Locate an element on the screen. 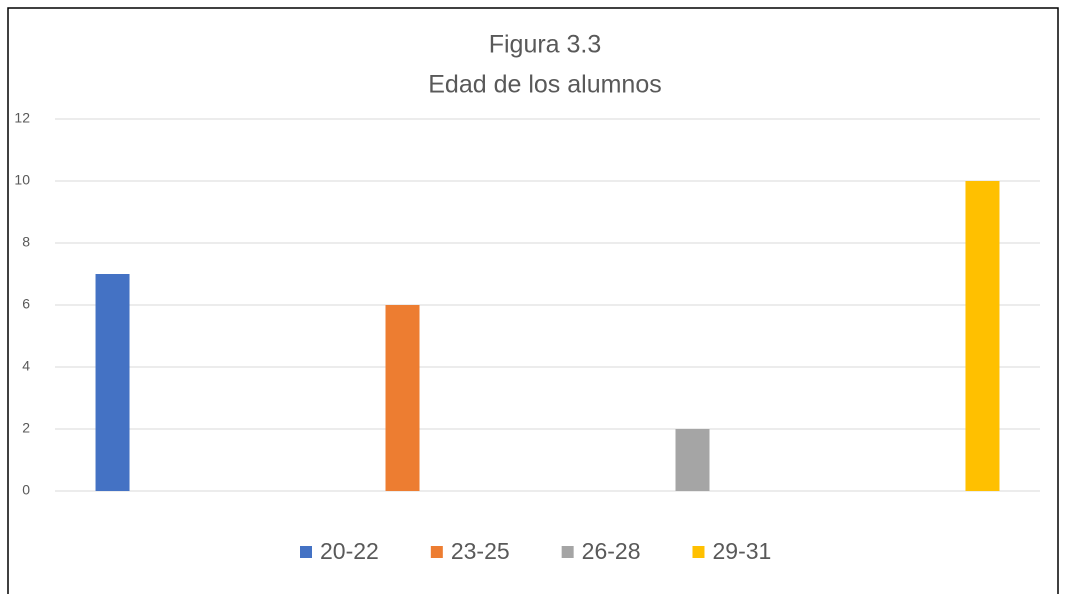 This screenshot has height=594, width=1069. y-tick-label: 8 is located at coordinates (26, 242).